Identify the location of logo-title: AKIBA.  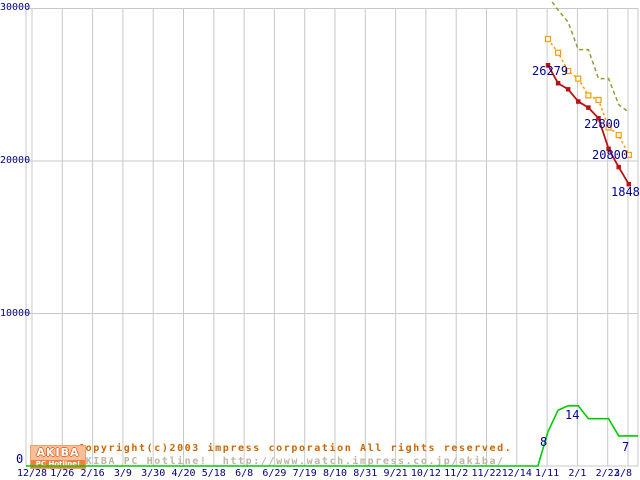
(58, 452).